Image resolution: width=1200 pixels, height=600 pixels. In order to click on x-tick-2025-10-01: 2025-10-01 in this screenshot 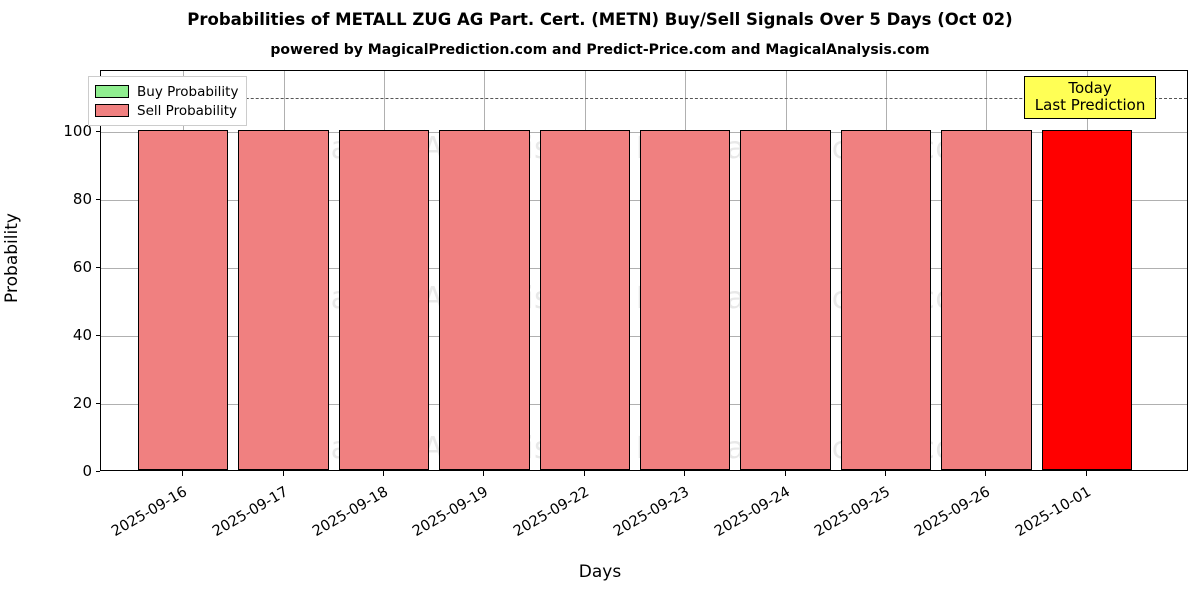, I will do `click(1053, 512)`.